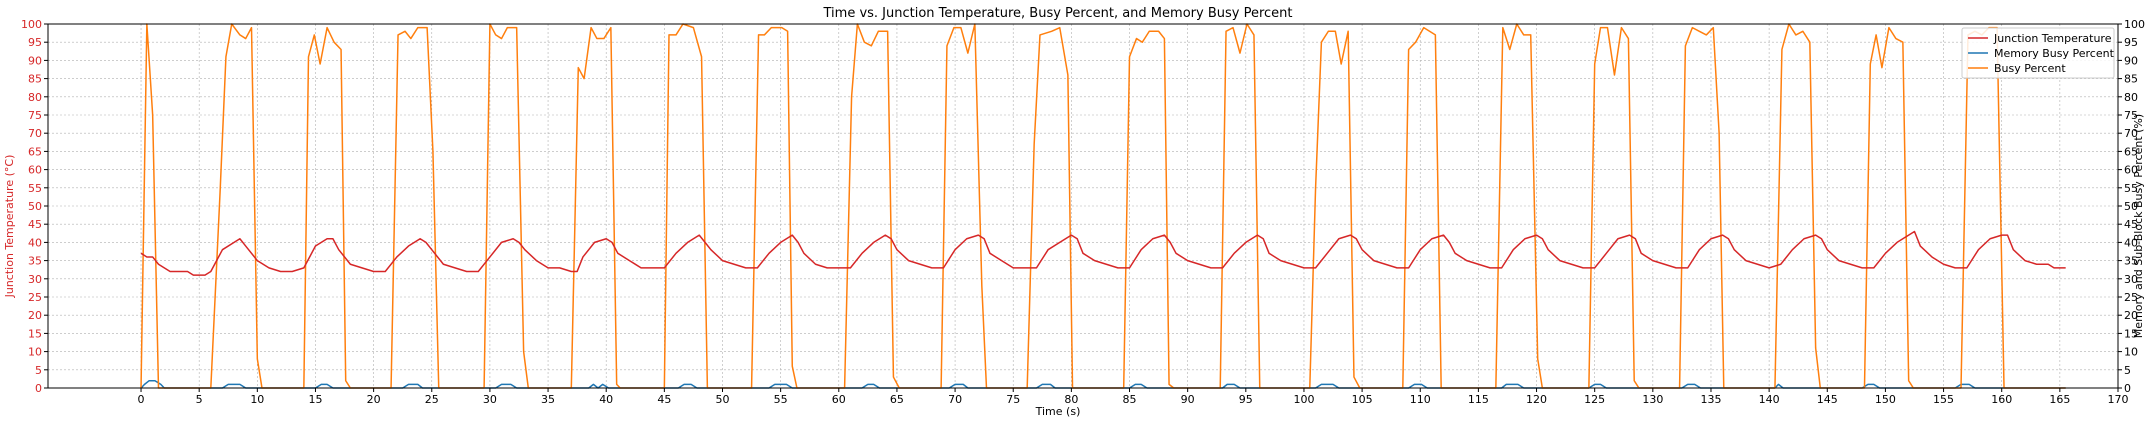 This screenshot has height=424, width=2152. What do you see at coordinates (35, 115) in the screenshot?
I see `y-left-tick-label: 75` at bounding box center [35, 115].